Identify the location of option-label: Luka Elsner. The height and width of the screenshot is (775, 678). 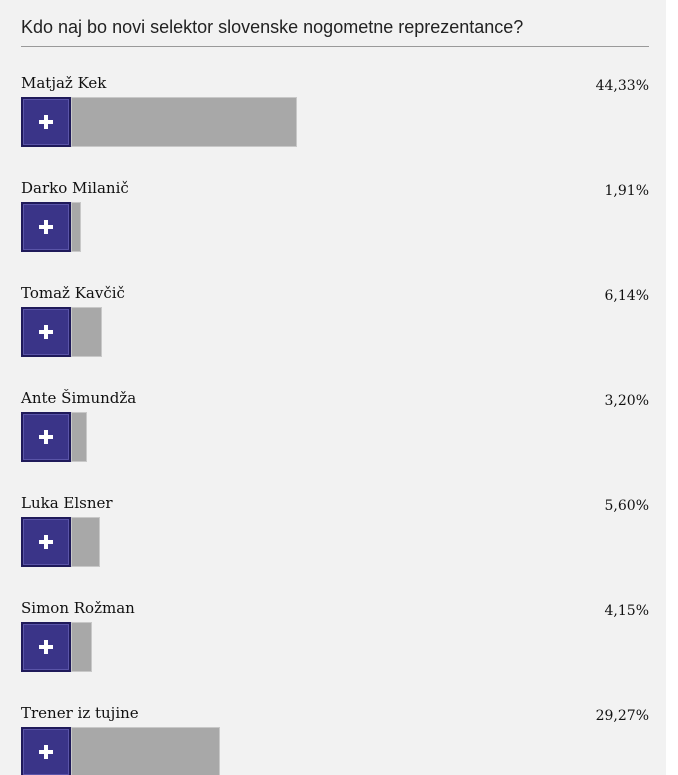
(67, 503).